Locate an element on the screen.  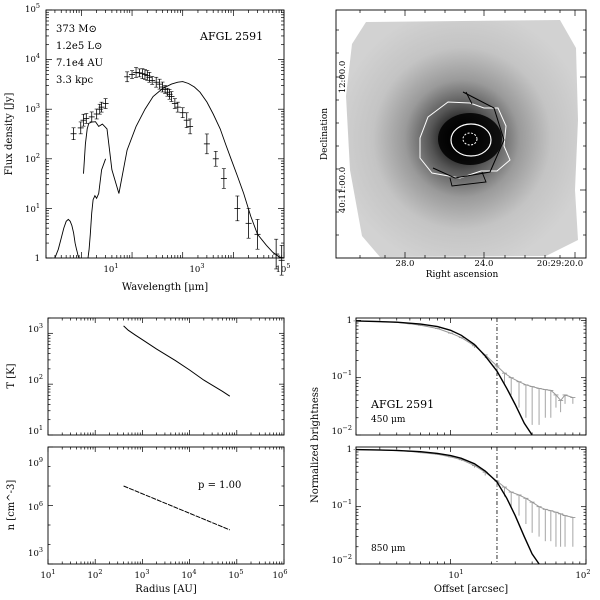
map-ytick-labels: 12:00.0 40:11:00.0 is located at coordinates (343, 137).